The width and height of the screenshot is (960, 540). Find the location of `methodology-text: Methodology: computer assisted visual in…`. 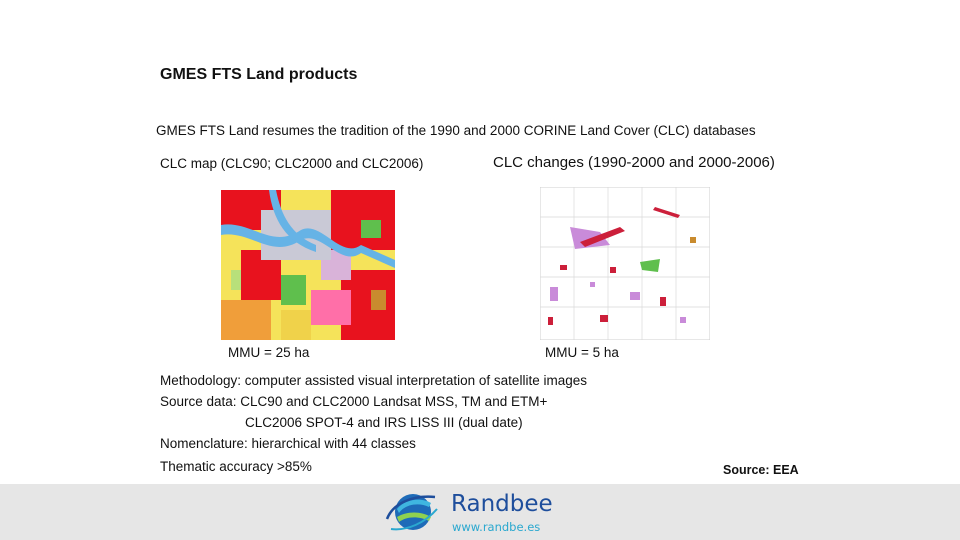

methodology-text: Methodology: computer assisted visual in… is located at coordinates (373, 380).